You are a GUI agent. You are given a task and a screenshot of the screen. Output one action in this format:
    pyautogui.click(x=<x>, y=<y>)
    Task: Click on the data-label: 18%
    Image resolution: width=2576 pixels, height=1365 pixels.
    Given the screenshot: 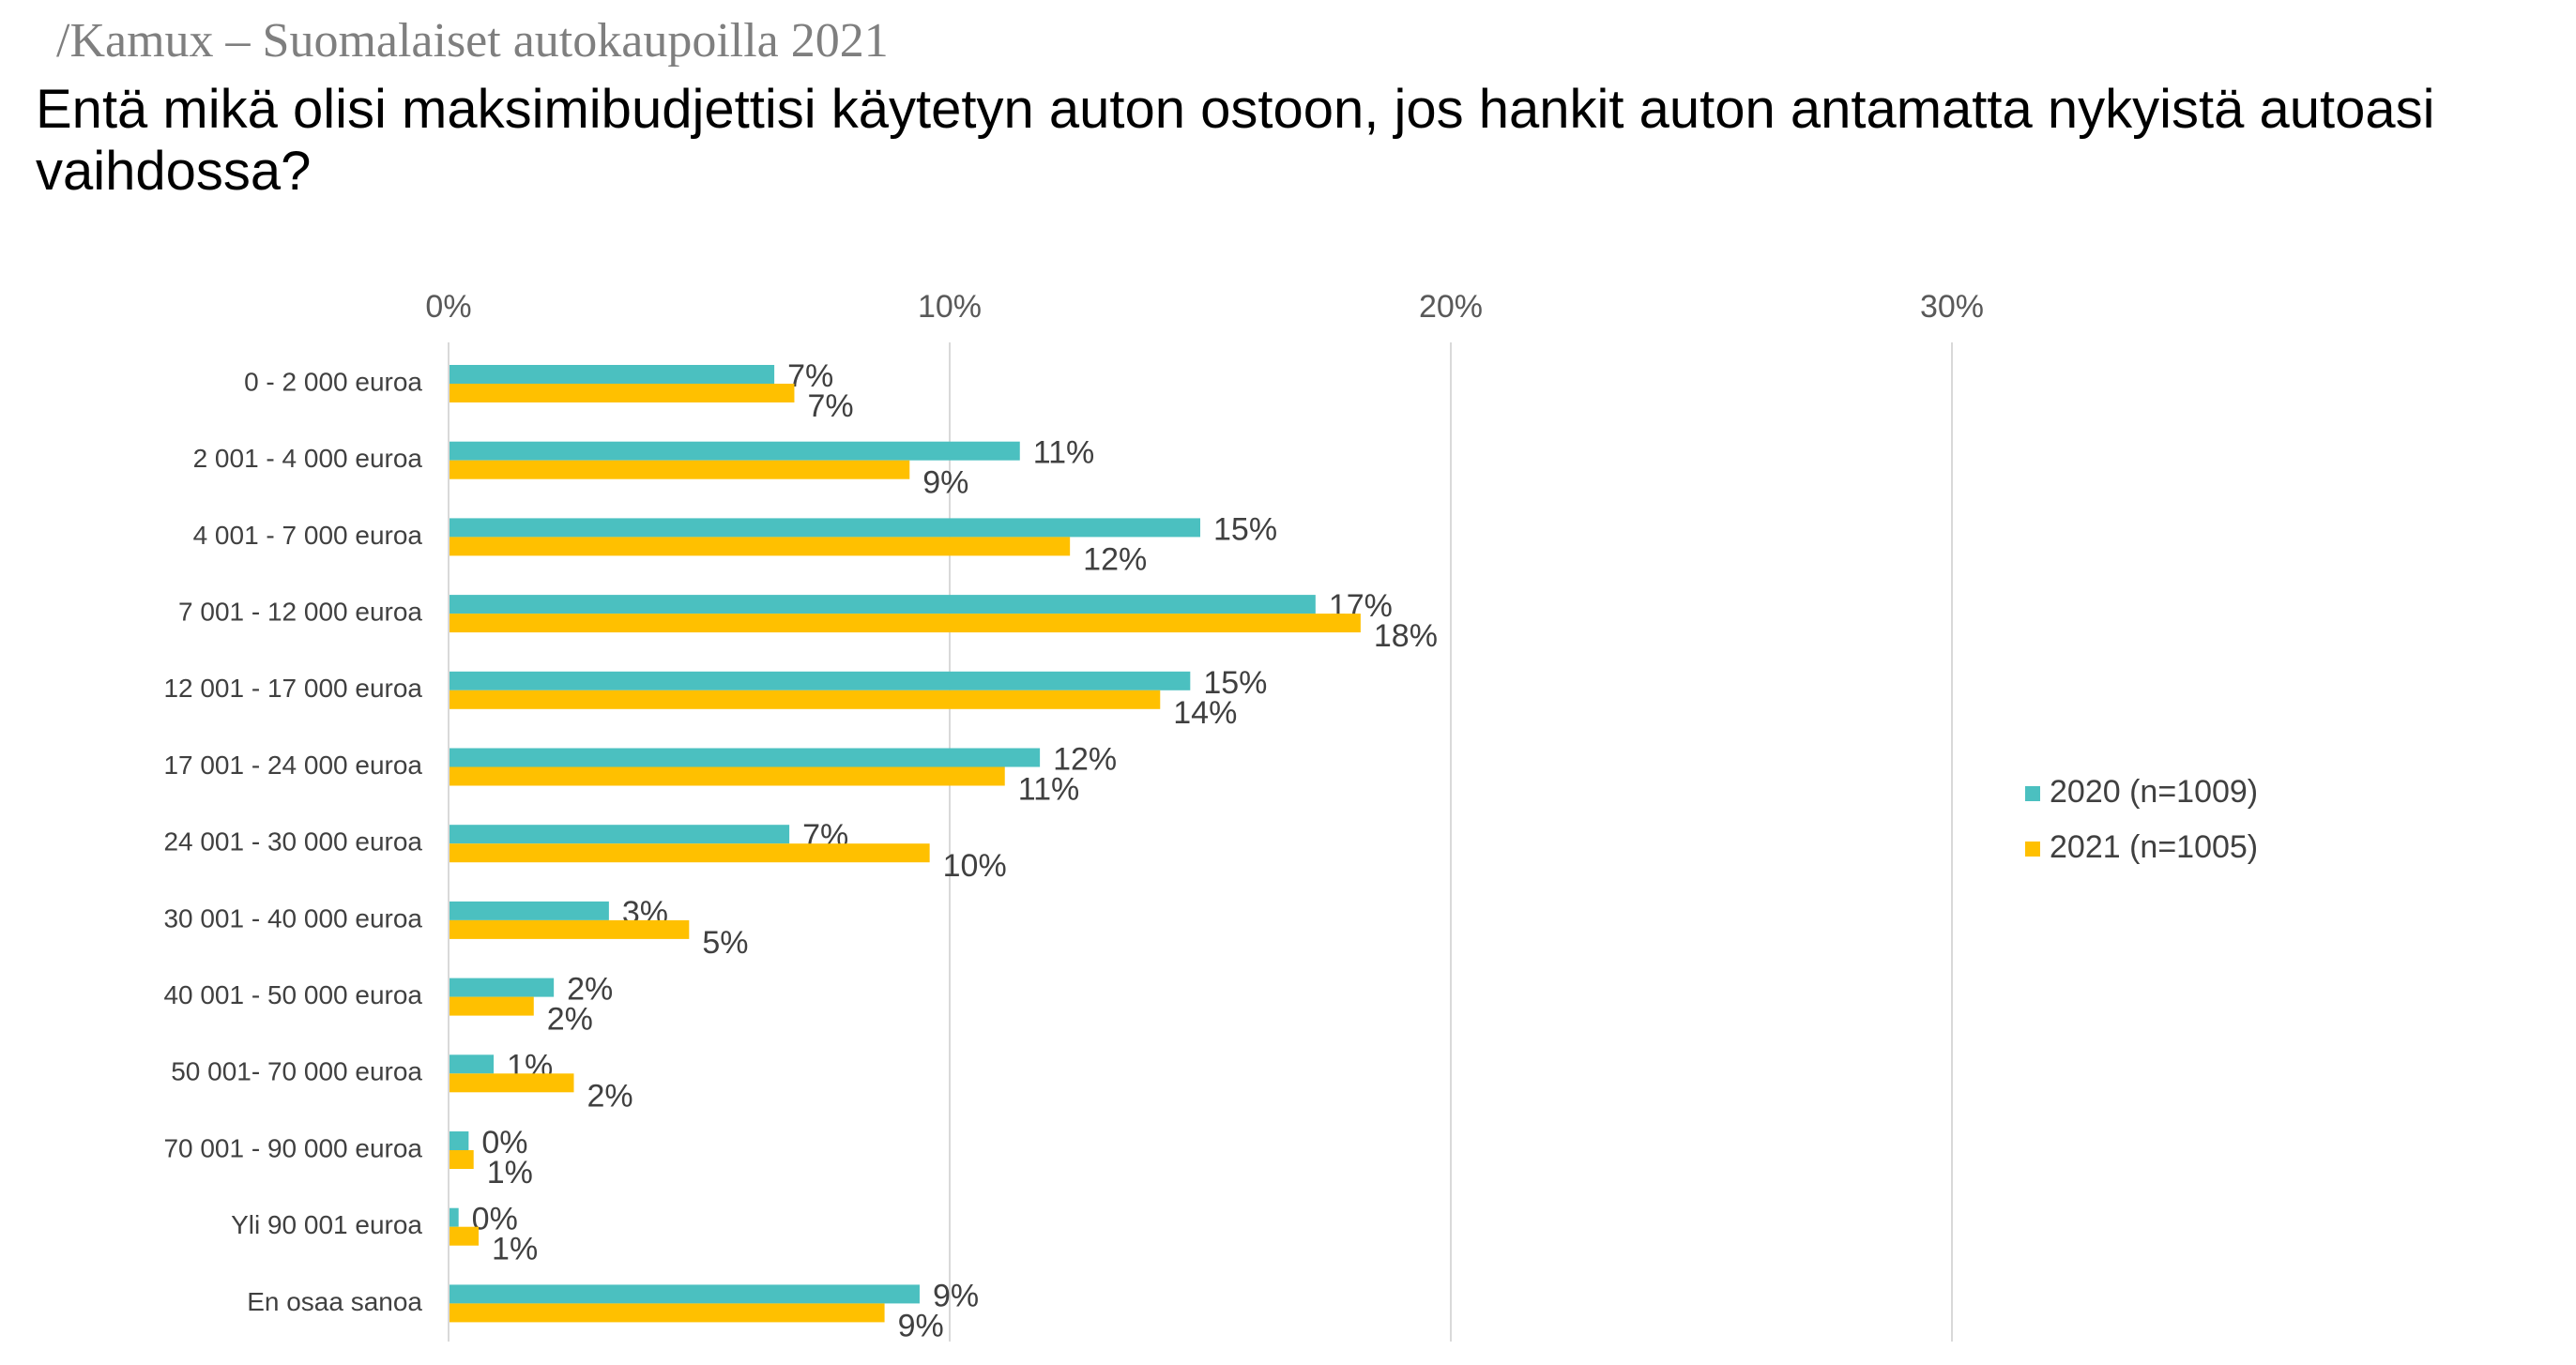 What is the action you would take?
    pyautogui.click(x=1406, y=636)
    